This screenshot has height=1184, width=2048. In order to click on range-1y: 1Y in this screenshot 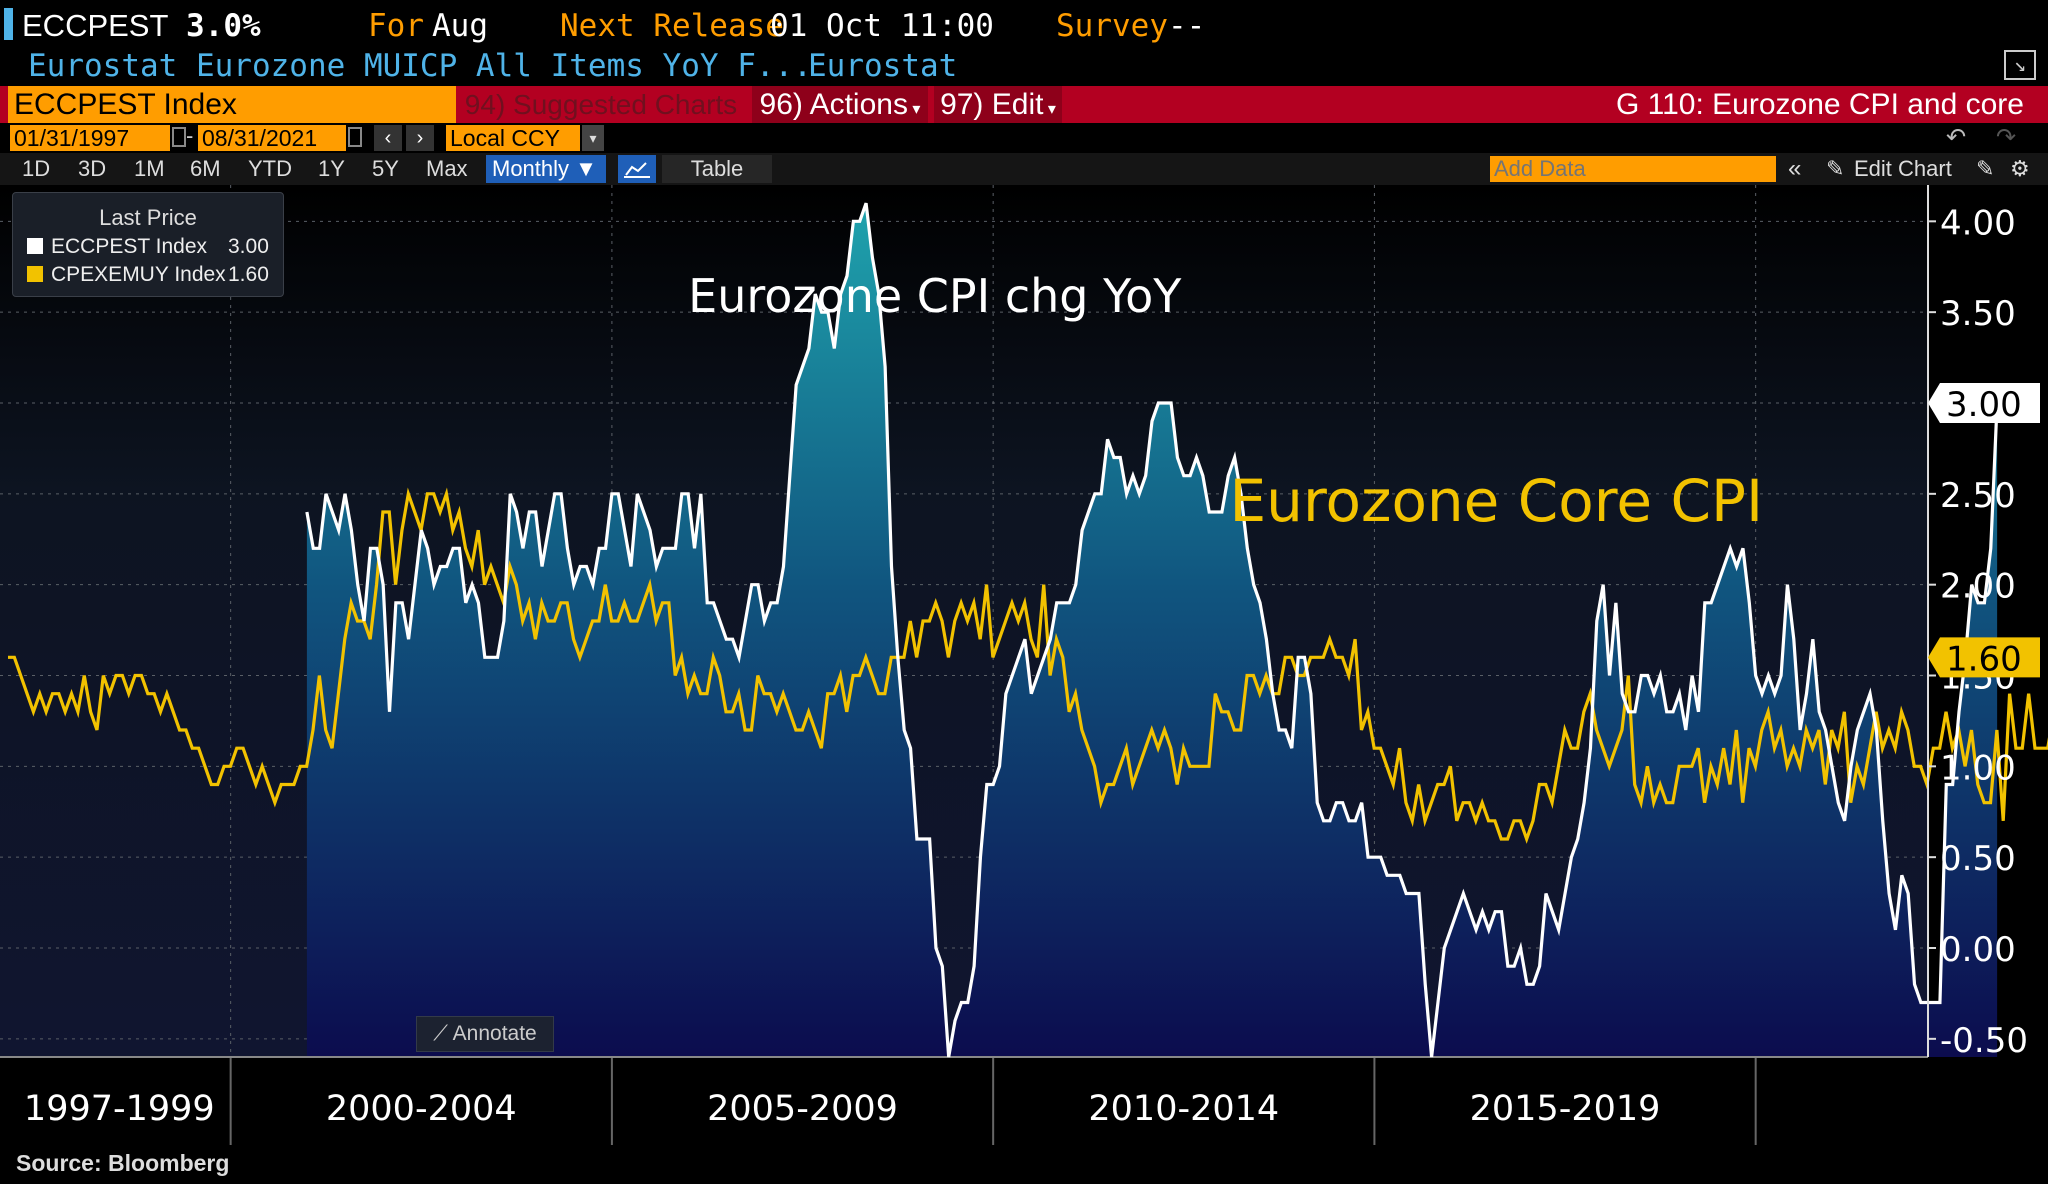, I will do `click(331, 168)`.